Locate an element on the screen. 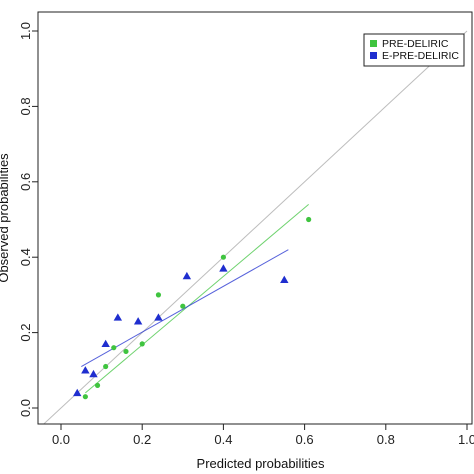 This screenshot has width=474, height=474. x-tick-label: 0.6 is located at coordinates (305, 439).